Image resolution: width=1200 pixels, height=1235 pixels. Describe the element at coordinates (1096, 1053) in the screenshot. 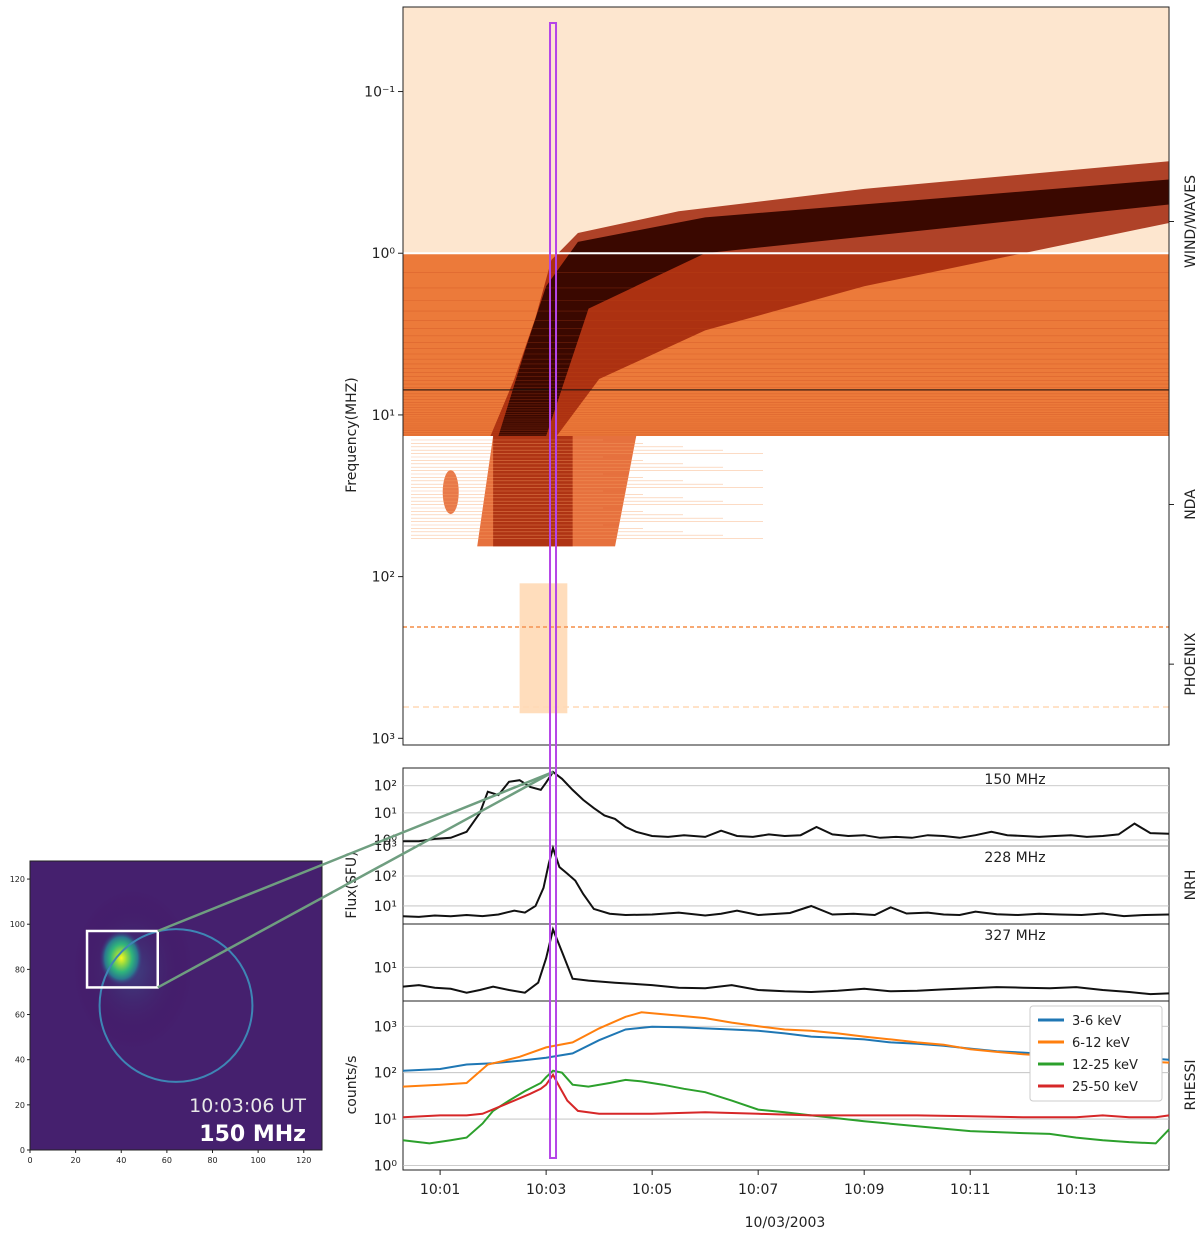

I see `legend-box` at that location.